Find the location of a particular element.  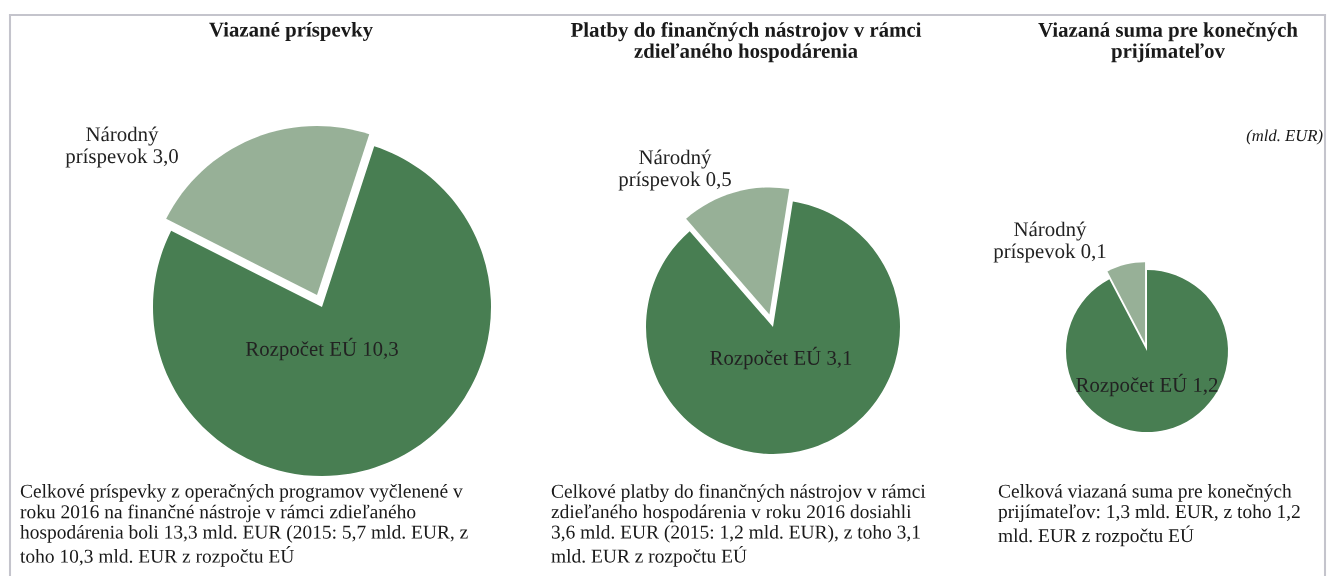

chart-title: Viazaná suma pre konečných prijímateľov is located at coordinates (1168, 42).